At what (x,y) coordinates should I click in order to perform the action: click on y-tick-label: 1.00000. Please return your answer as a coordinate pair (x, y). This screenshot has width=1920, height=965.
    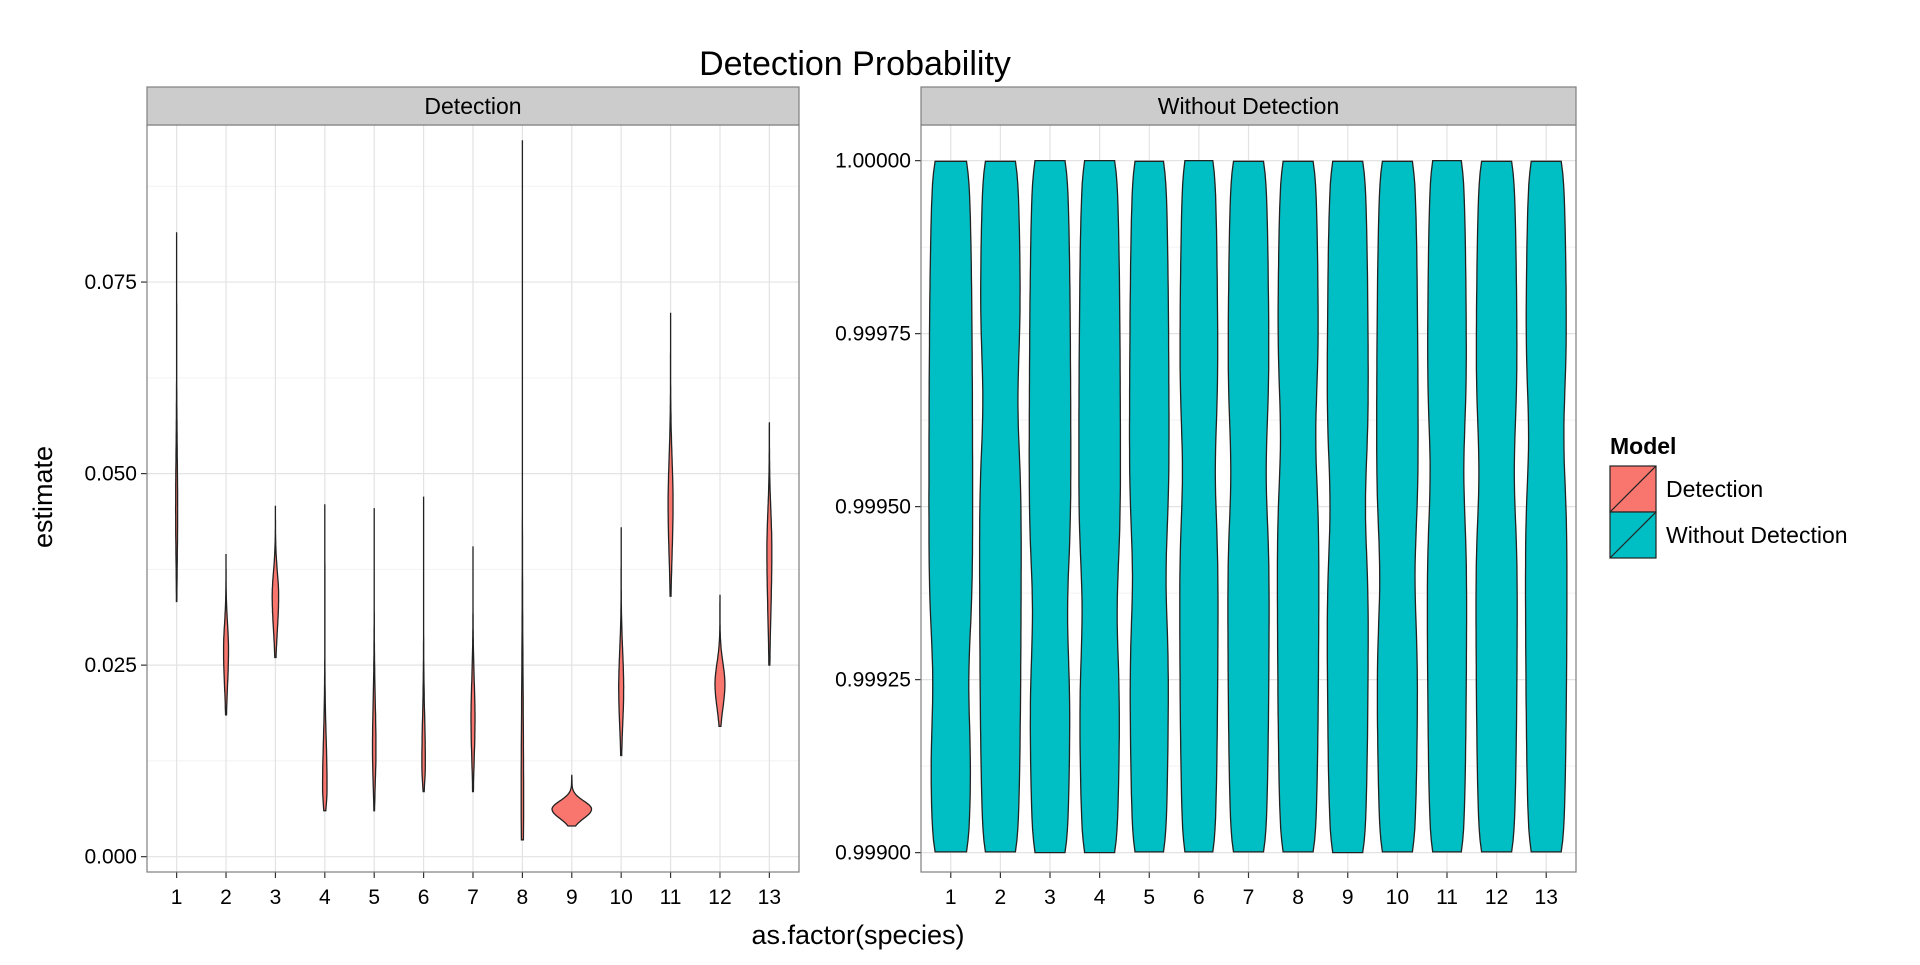
    Looking at the image, I should click on (873, 161).